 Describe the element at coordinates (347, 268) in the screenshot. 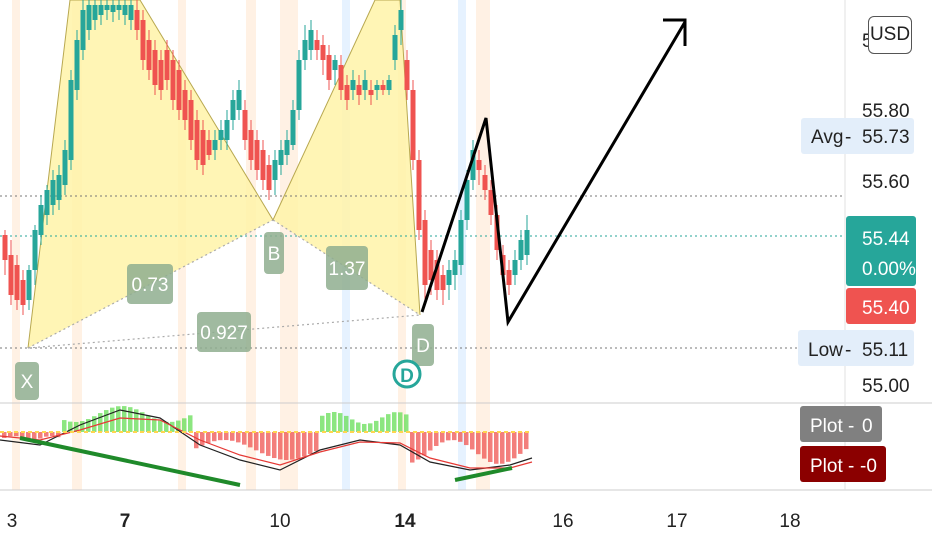

I see `ratio-bd-label-box` at that location.